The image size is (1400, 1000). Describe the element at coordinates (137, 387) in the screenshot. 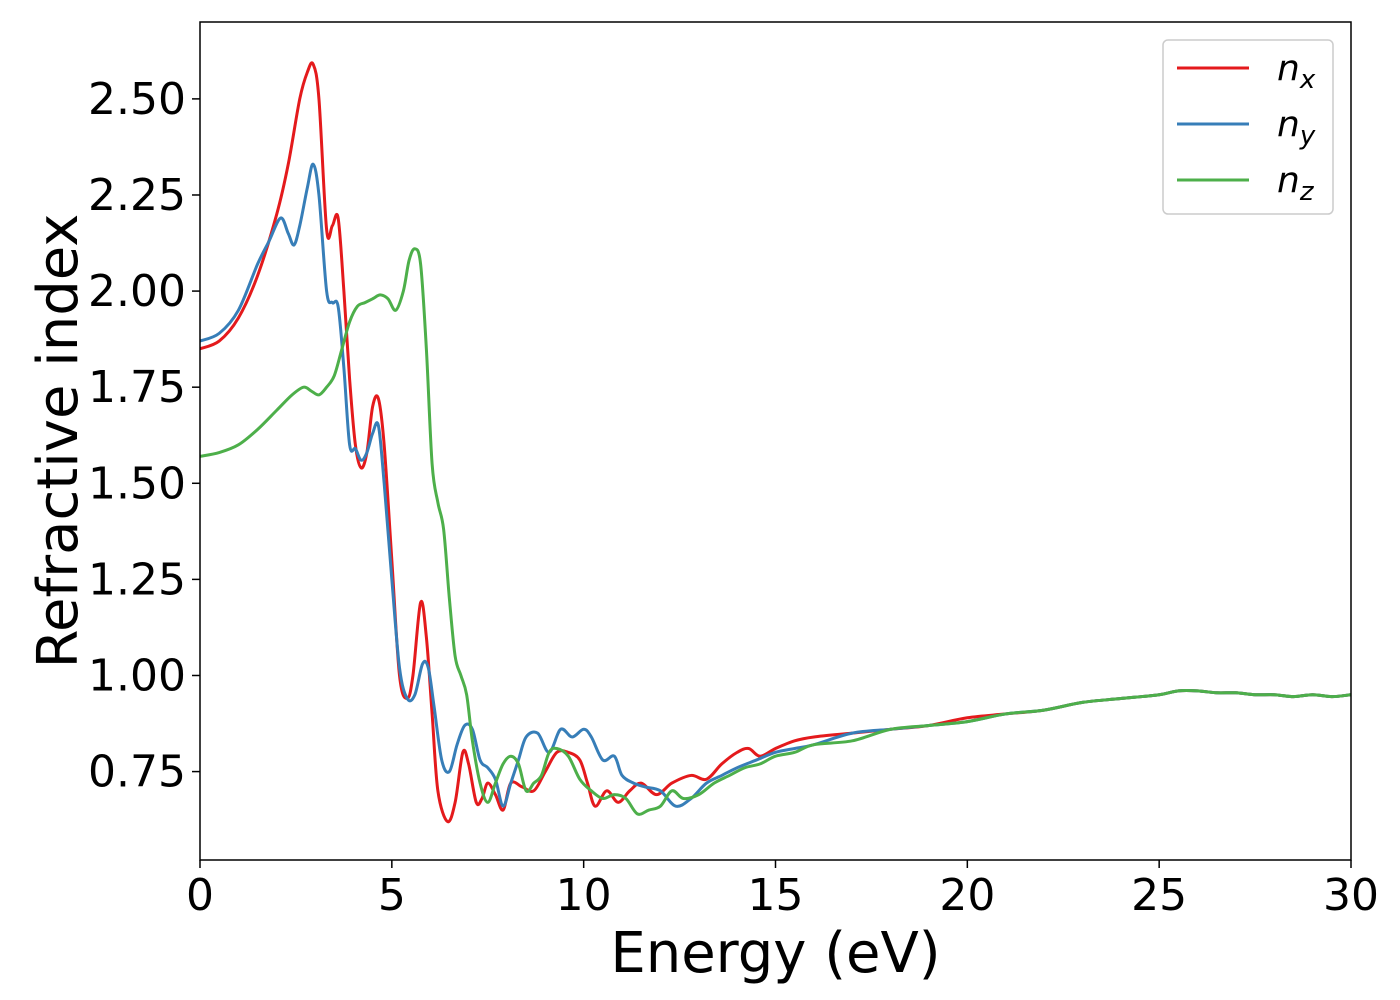

I see `y-tick-label: 1.75` at that location.